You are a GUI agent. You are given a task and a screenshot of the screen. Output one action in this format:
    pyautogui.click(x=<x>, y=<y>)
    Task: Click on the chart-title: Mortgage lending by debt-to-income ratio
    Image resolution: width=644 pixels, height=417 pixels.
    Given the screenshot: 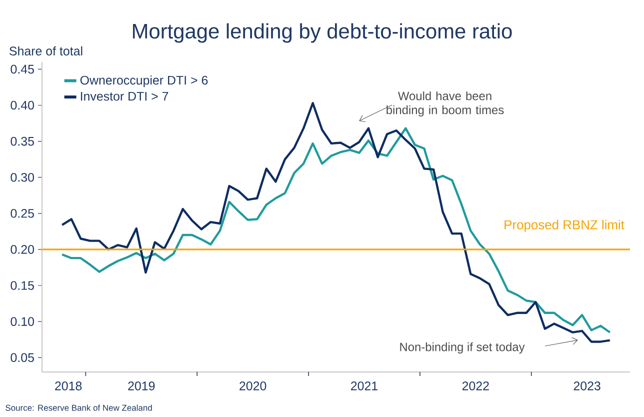 What is the action you would take?
    pyautogui.click(x=322, y=33)
    